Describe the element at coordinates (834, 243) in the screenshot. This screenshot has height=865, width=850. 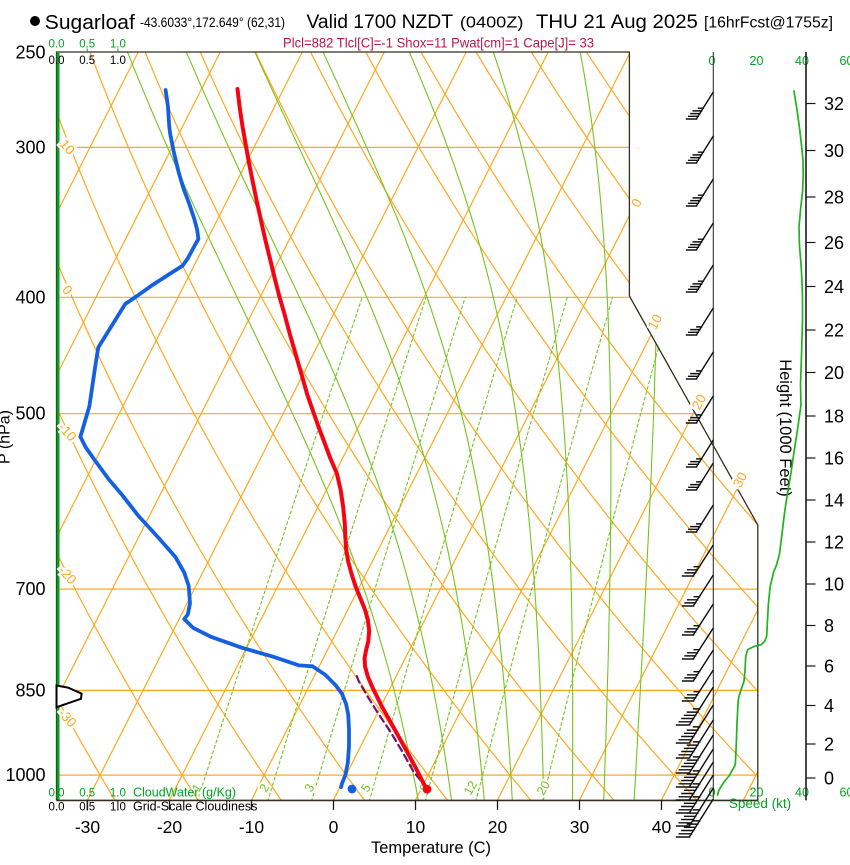
I see `svg-text: 26` at that location.